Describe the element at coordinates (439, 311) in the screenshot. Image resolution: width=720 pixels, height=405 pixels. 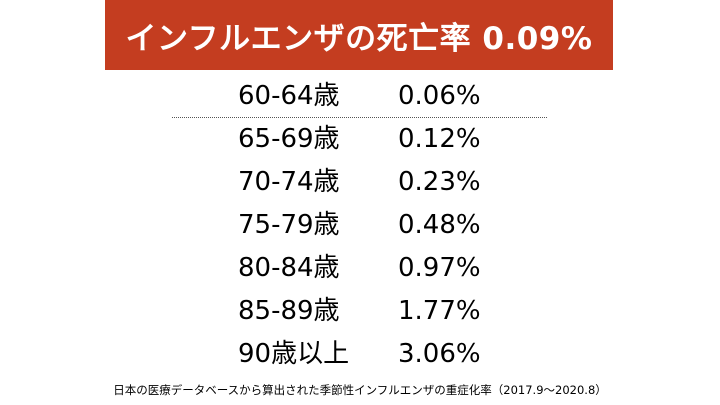
I see `mortality-rate-value: 1.77%` at that location.